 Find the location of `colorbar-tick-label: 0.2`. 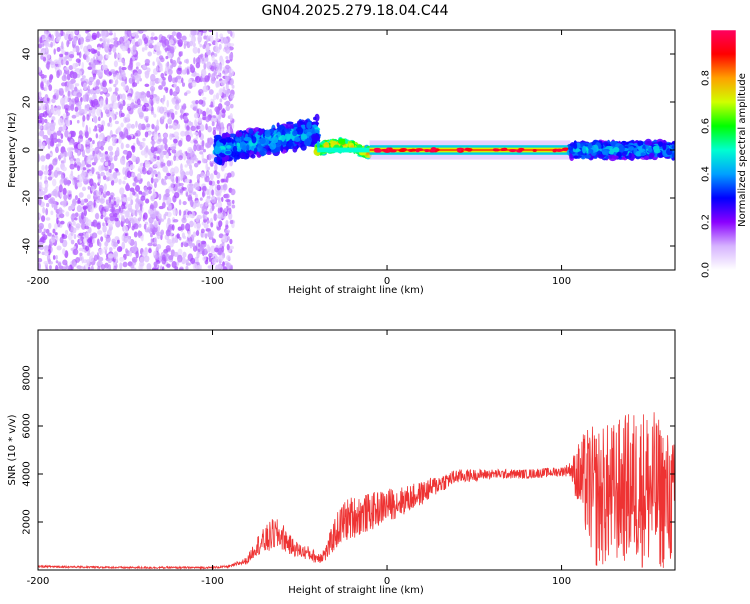

colorbar-tick-label: 0.2 is located at coordinates (706, 222).